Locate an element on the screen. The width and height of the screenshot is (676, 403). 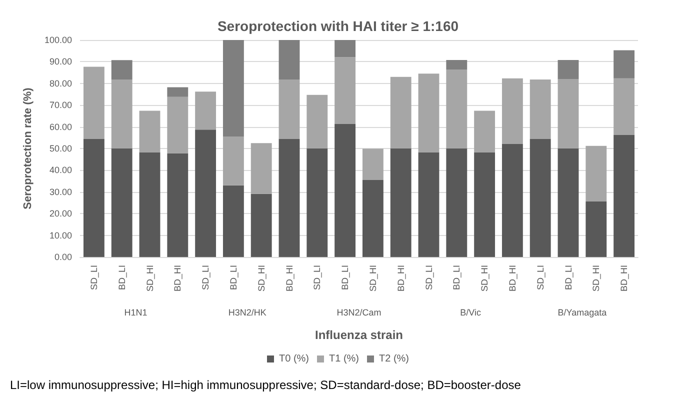
legend-label: T2 (%) is located at coordinates (394, 359).